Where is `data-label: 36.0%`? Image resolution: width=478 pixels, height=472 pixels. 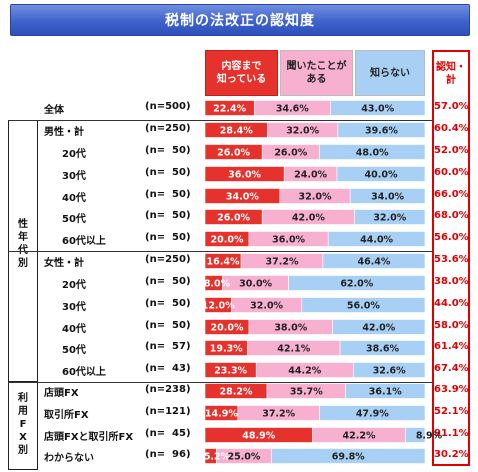 data-label: 36.0% is located at coordinates (244, 175).